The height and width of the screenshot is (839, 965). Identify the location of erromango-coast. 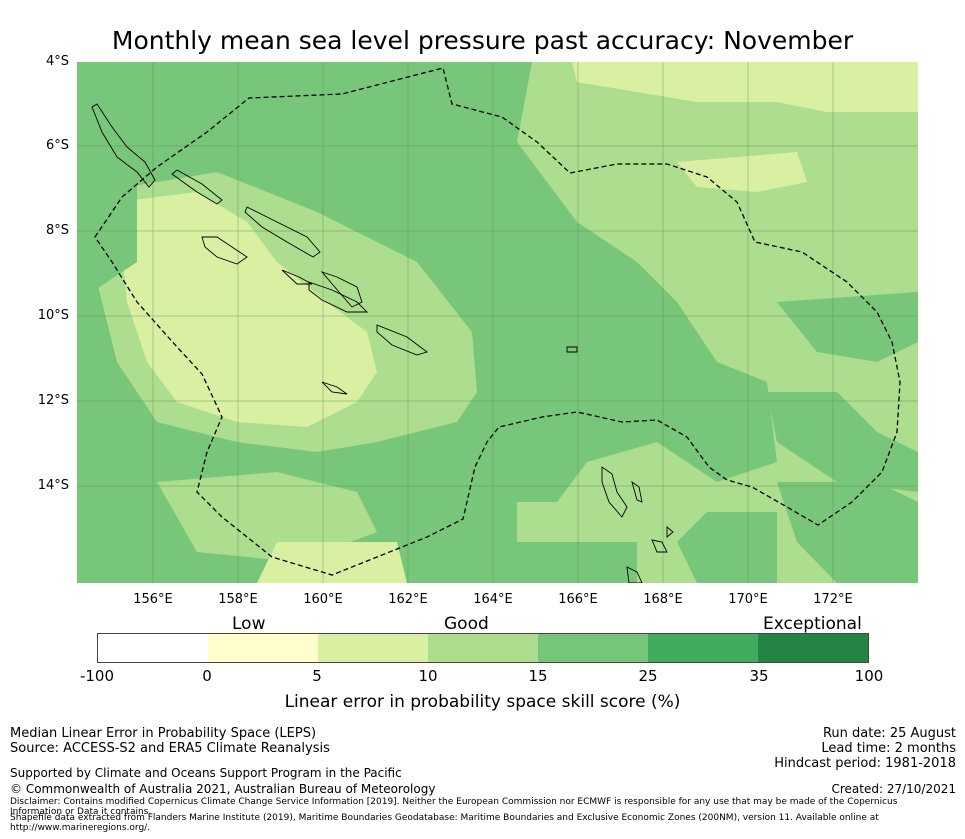
(634, 574).